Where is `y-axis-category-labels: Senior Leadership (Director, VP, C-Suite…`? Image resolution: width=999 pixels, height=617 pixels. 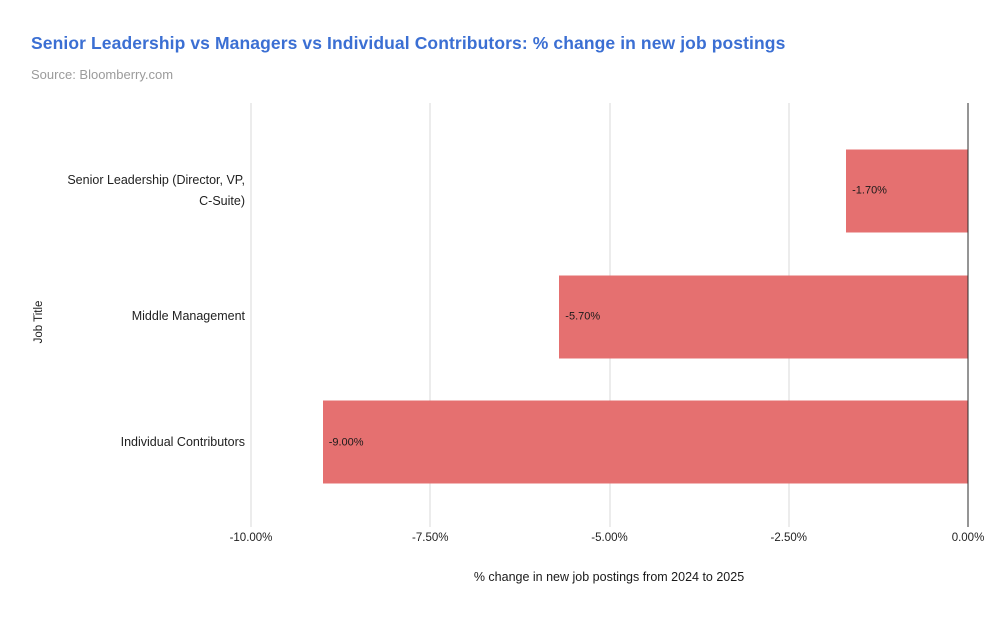
y-axis-category-labels: Senior Leadership (Director, VP, C-Suite… is located at coordinates (122, 316).